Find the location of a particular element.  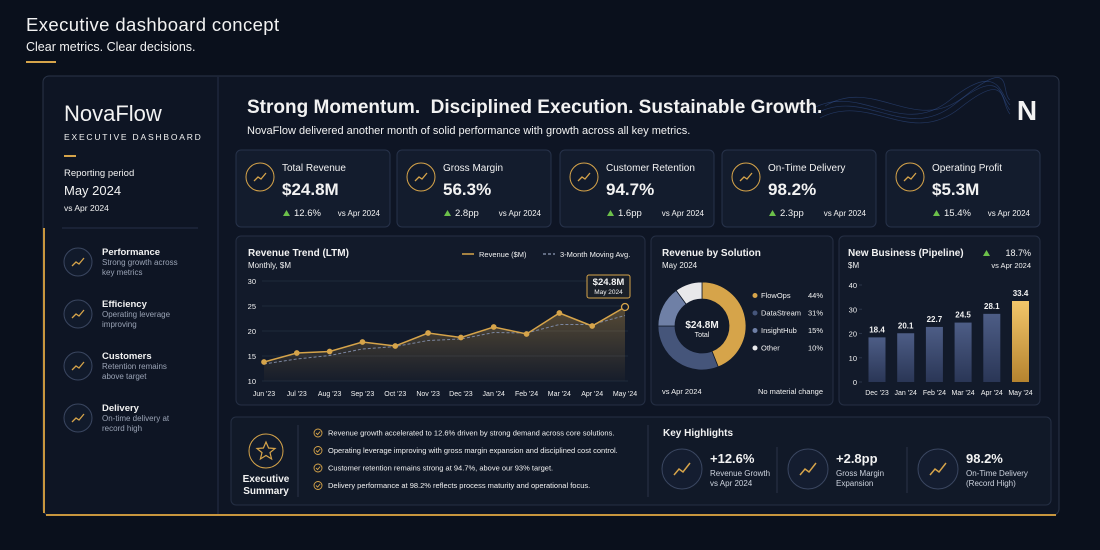

tagline: EXECUTIVE DASHBOARD is located at coordinates (133, 137).